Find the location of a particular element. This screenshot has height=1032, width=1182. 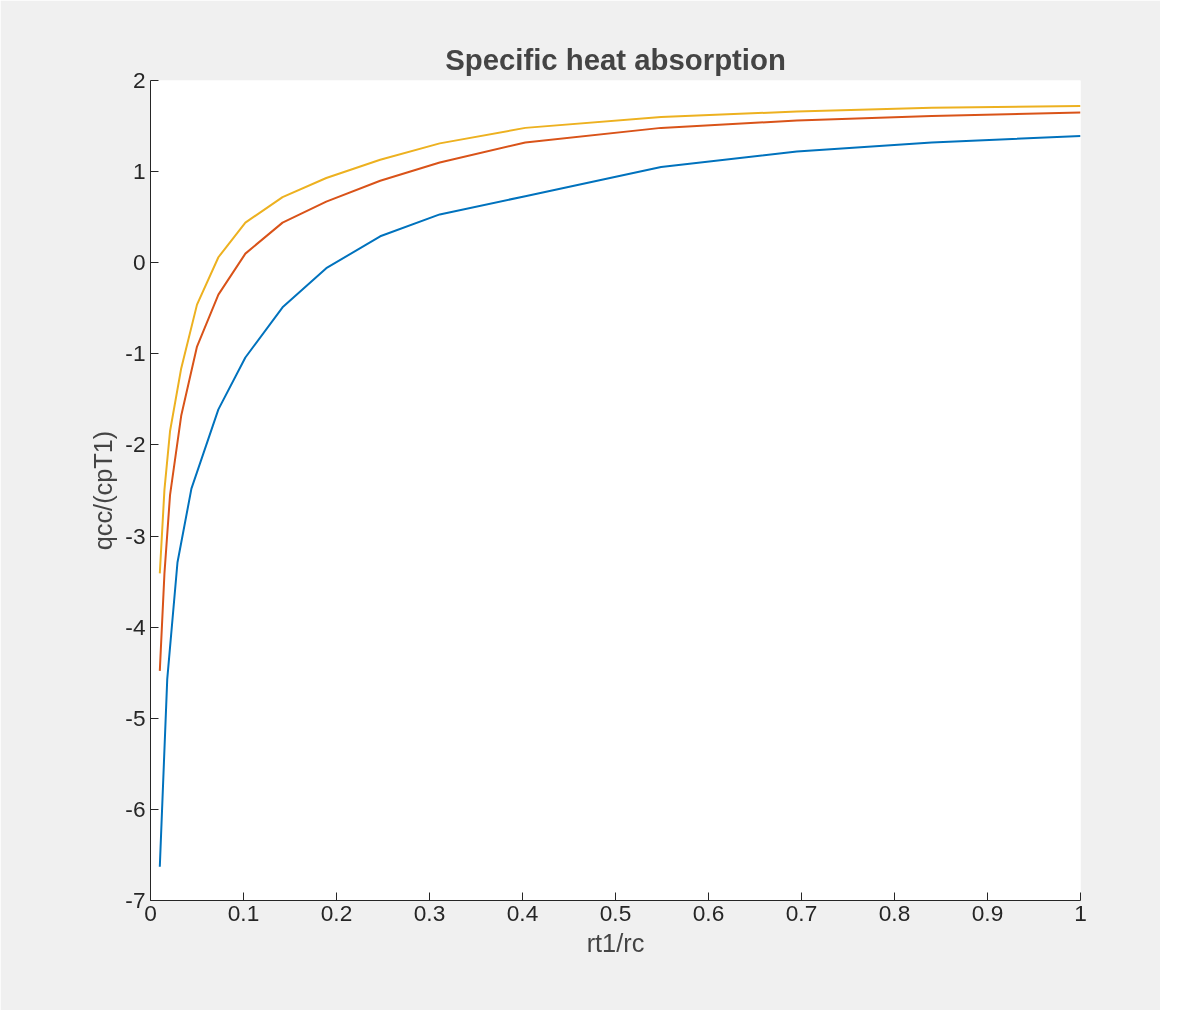

y-tick-label: -5 is located at coordinates (135, 717).